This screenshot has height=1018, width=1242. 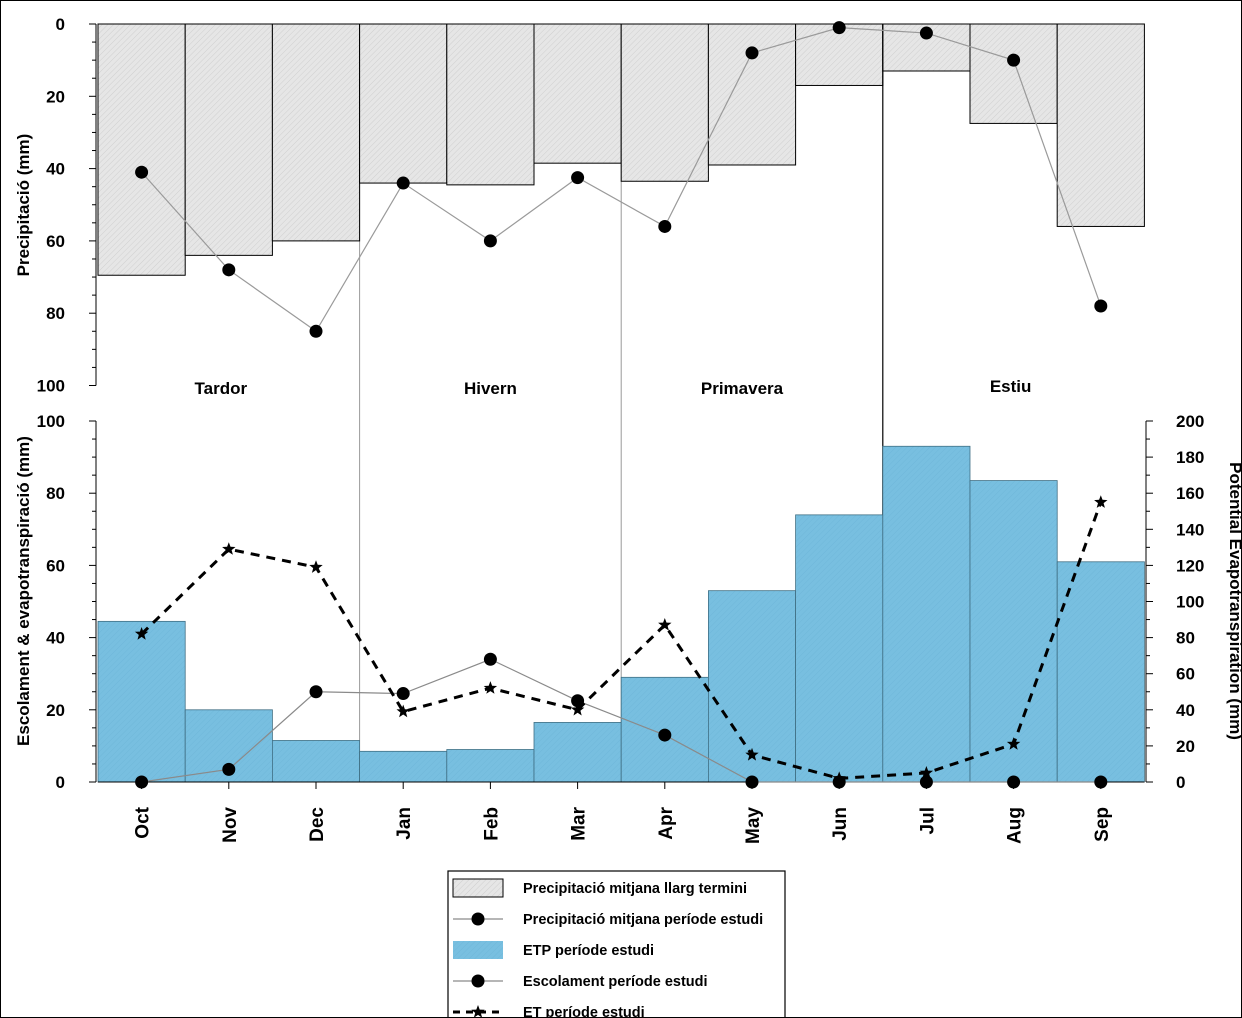 What do you see at coordinates (143, 822) in the screenshot?
I see `x-tick-label: Oct` at bounding box center [143, 822].